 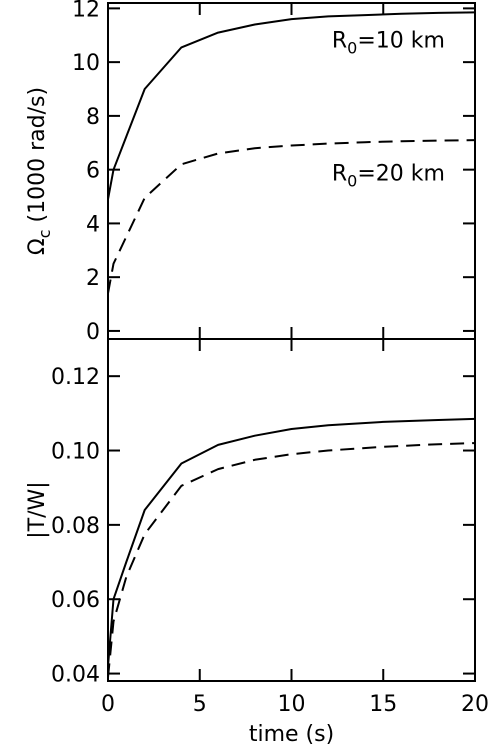 What do you see at coordinates (93, 332) in the screenshot?
I see `y-tick-label: 0` at bounding box center [93, 332].